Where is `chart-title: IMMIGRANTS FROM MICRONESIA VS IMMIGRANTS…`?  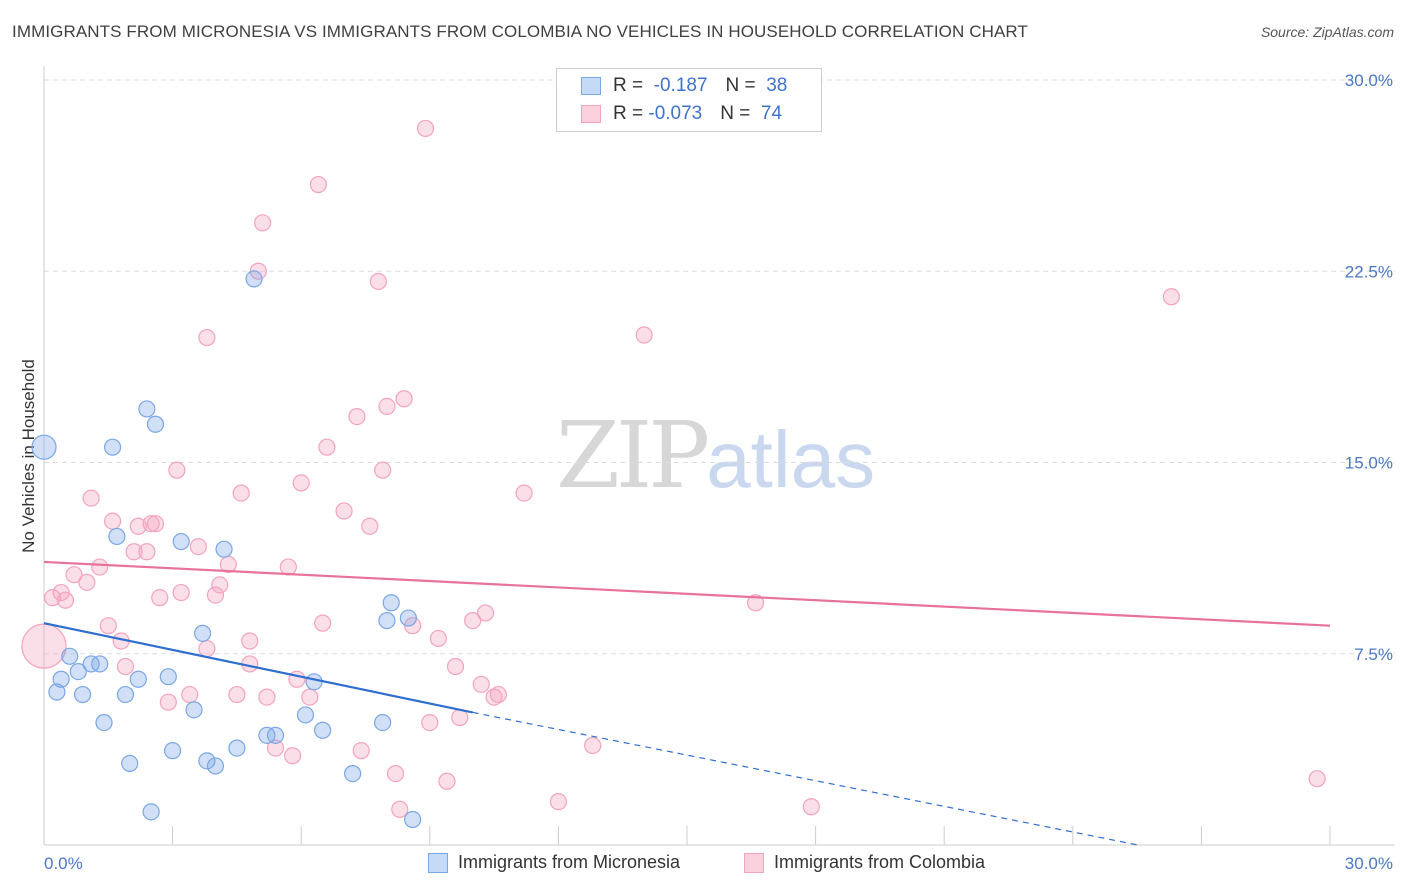
chart-title: IMMIGRANTS FROM MICRONESIA VS IMMIGRANTS… is located at coordinates (520, 31).